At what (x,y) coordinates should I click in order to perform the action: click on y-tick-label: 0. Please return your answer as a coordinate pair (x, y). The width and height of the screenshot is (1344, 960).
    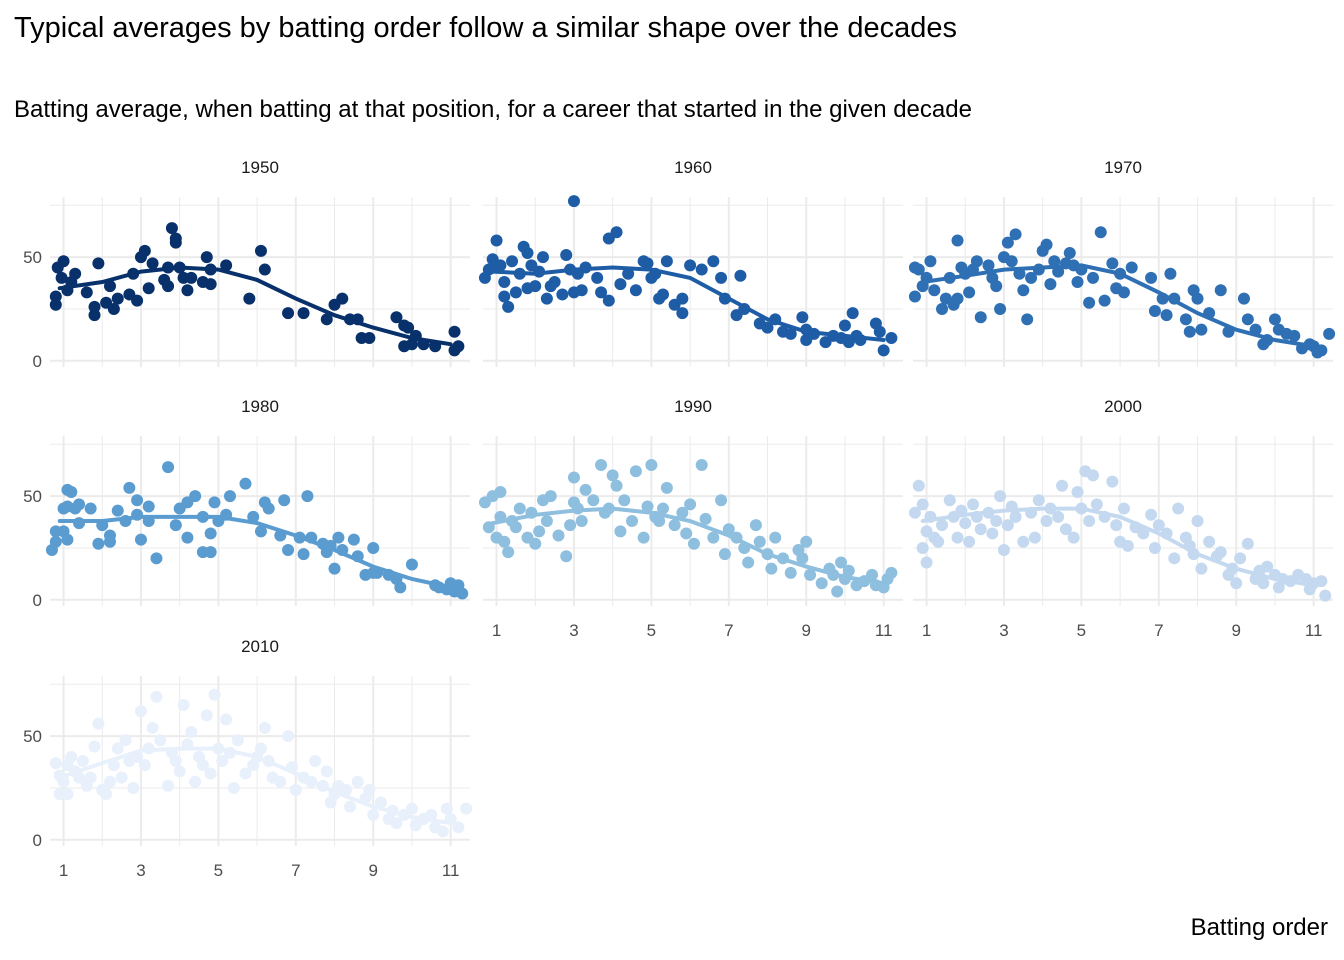
    Looking at the image, I should click on (37, 840).